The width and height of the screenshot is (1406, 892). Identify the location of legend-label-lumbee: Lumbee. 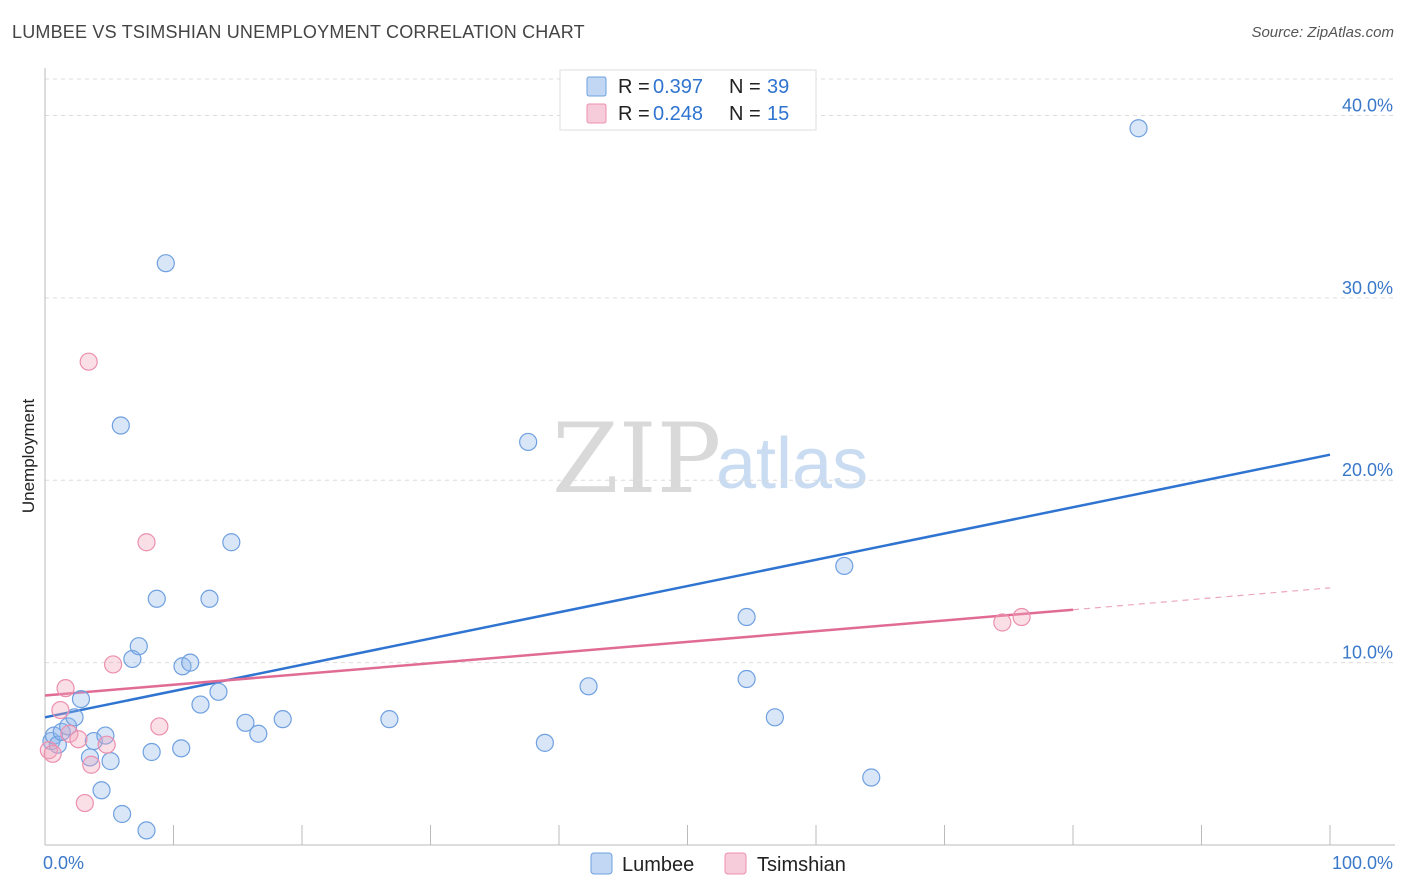
(658, 865).